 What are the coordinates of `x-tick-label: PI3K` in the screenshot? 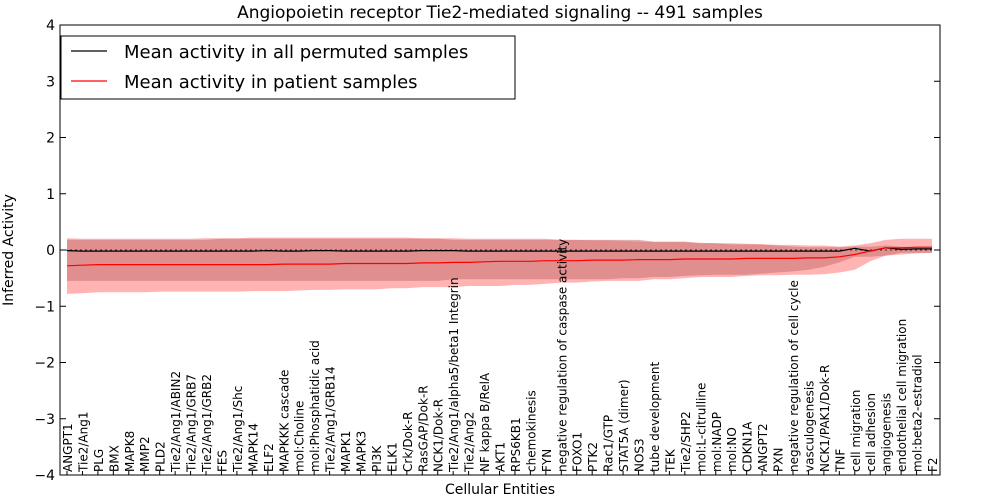 It's located at (377, 458).